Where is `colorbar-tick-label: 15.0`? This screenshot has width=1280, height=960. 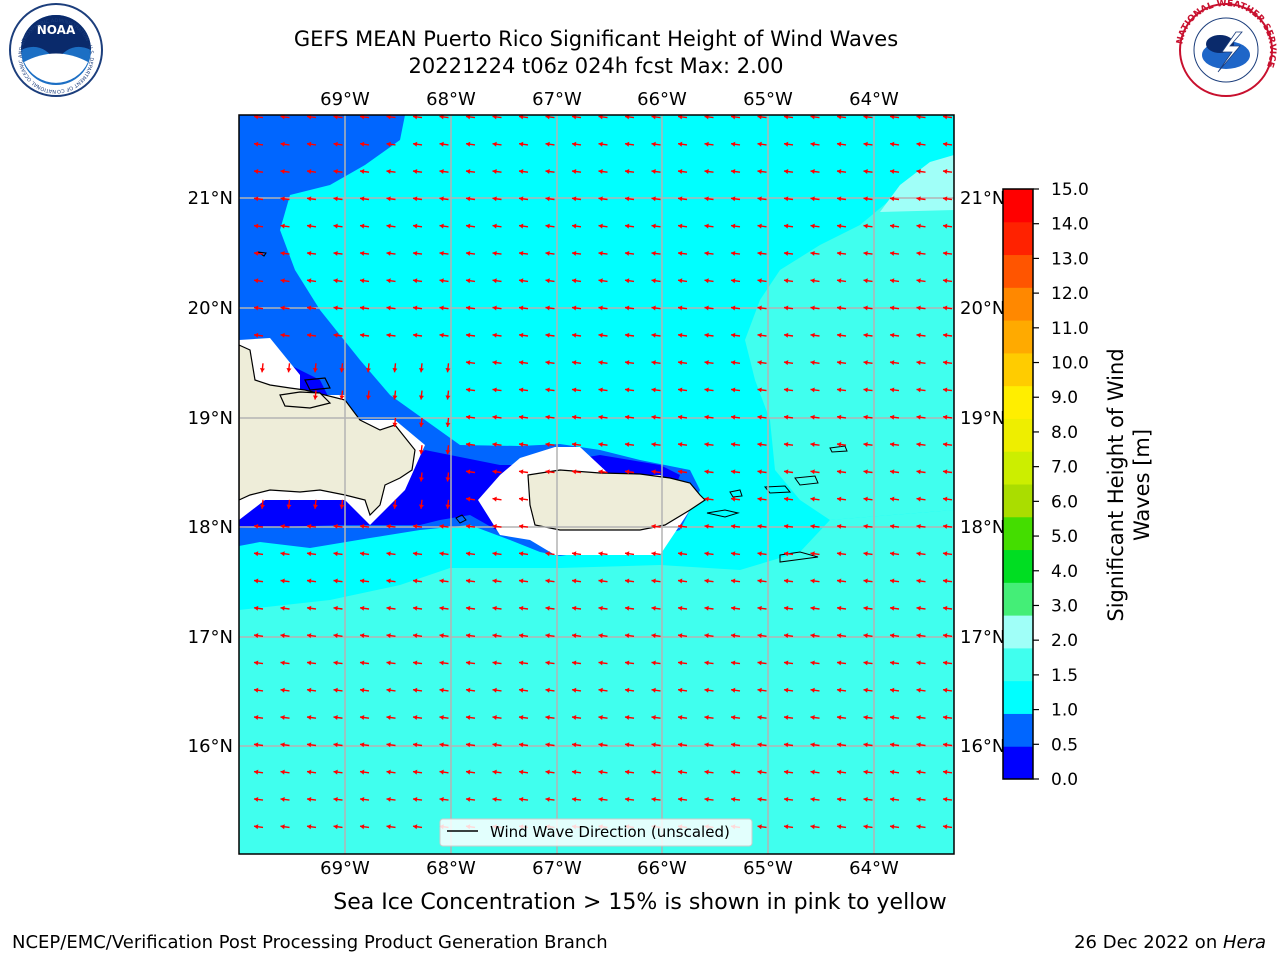
colorbar-tick-label: 15.0 is located at coordinates (1070, 190).